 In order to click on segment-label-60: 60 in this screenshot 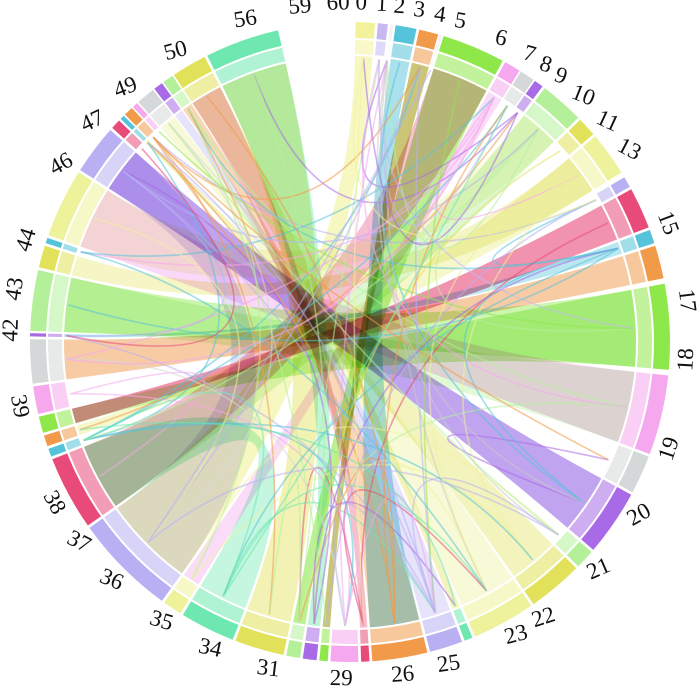, I will do `click(337, 7)`.